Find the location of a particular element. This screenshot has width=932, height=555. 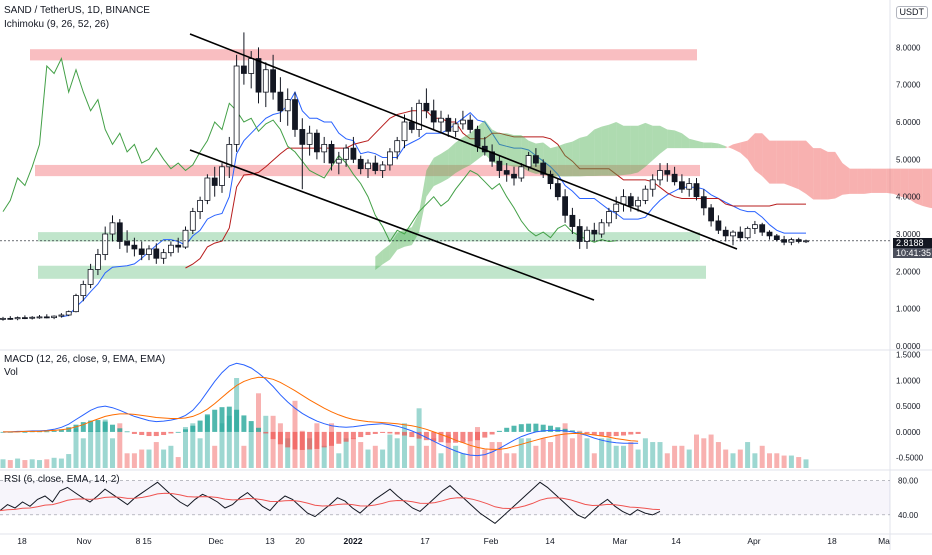

macd-legend: MACD (12, 26, close, 9, EMA, EMA) is located at coordinates (85, 359).